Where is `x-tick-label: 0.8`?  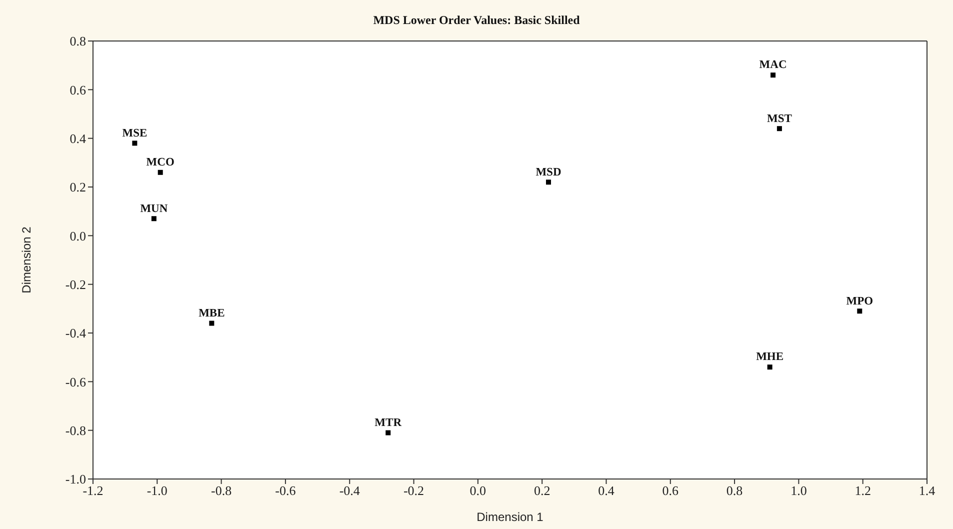
x-tick-label: 0.8 is located at coordinates (734, 490).